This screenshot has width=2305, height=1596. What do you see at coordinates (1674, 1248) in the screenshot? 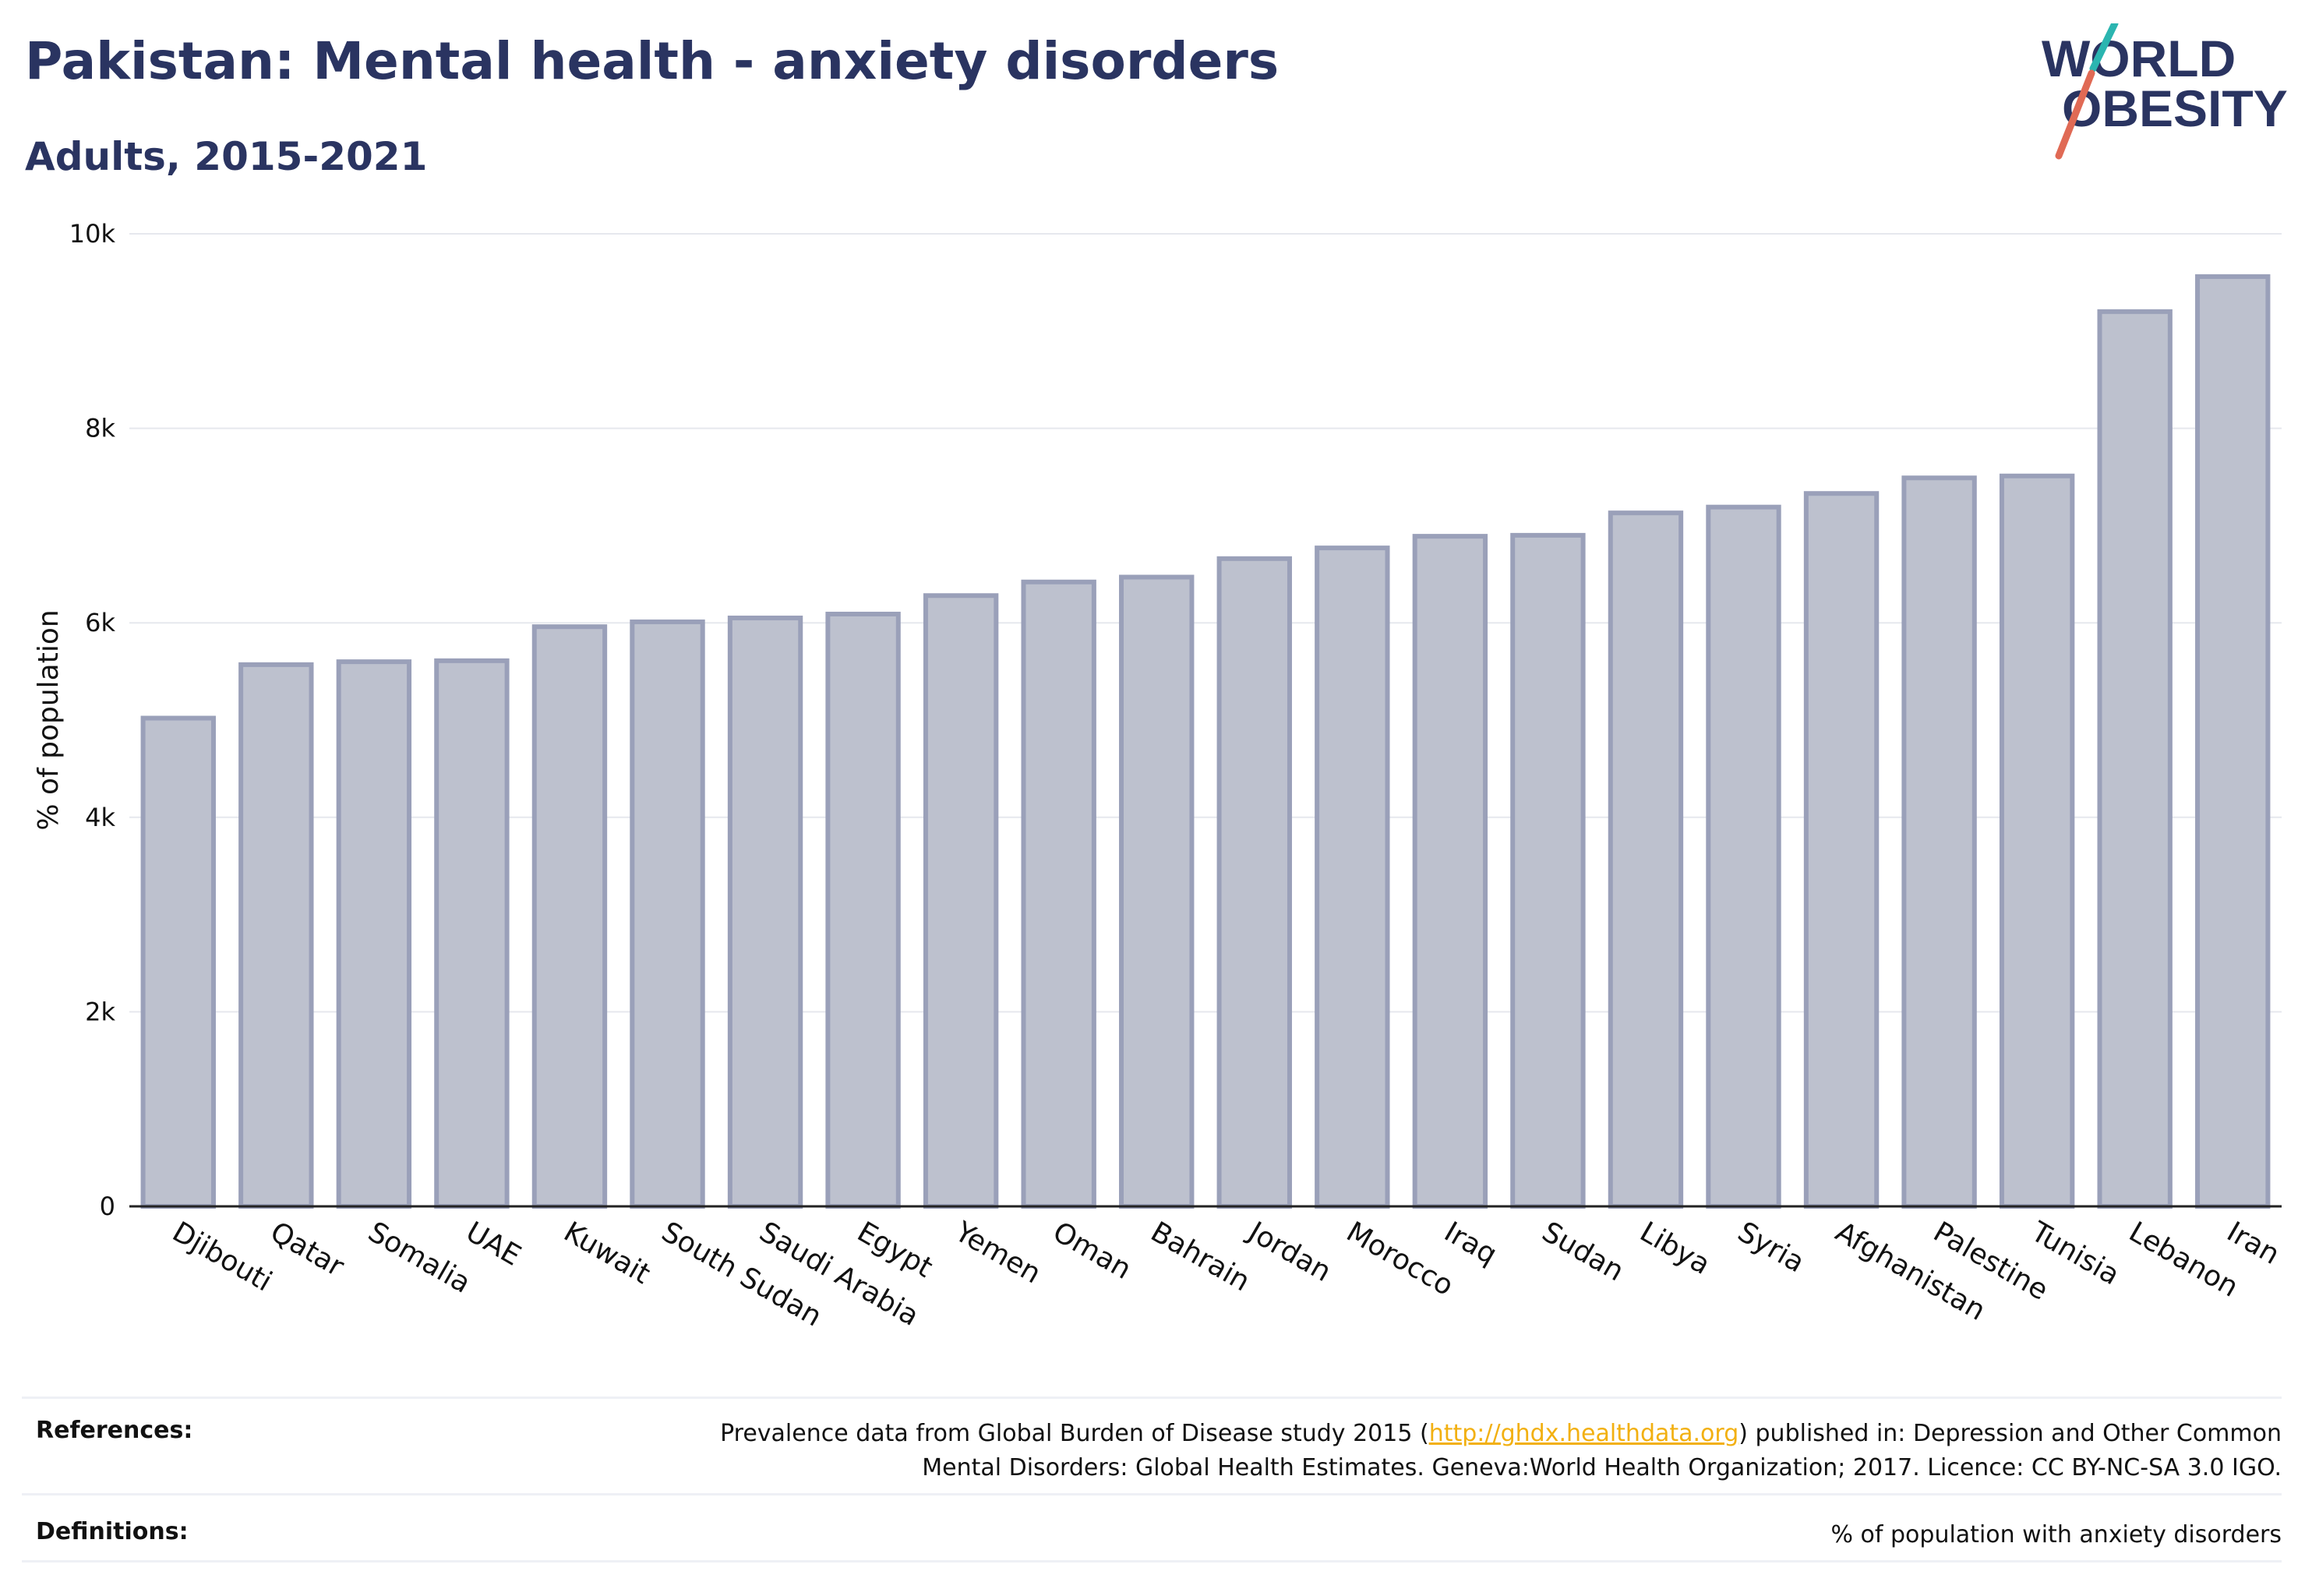
I see `x-tick-label: Libya` at bounding box center [1674, 1248].